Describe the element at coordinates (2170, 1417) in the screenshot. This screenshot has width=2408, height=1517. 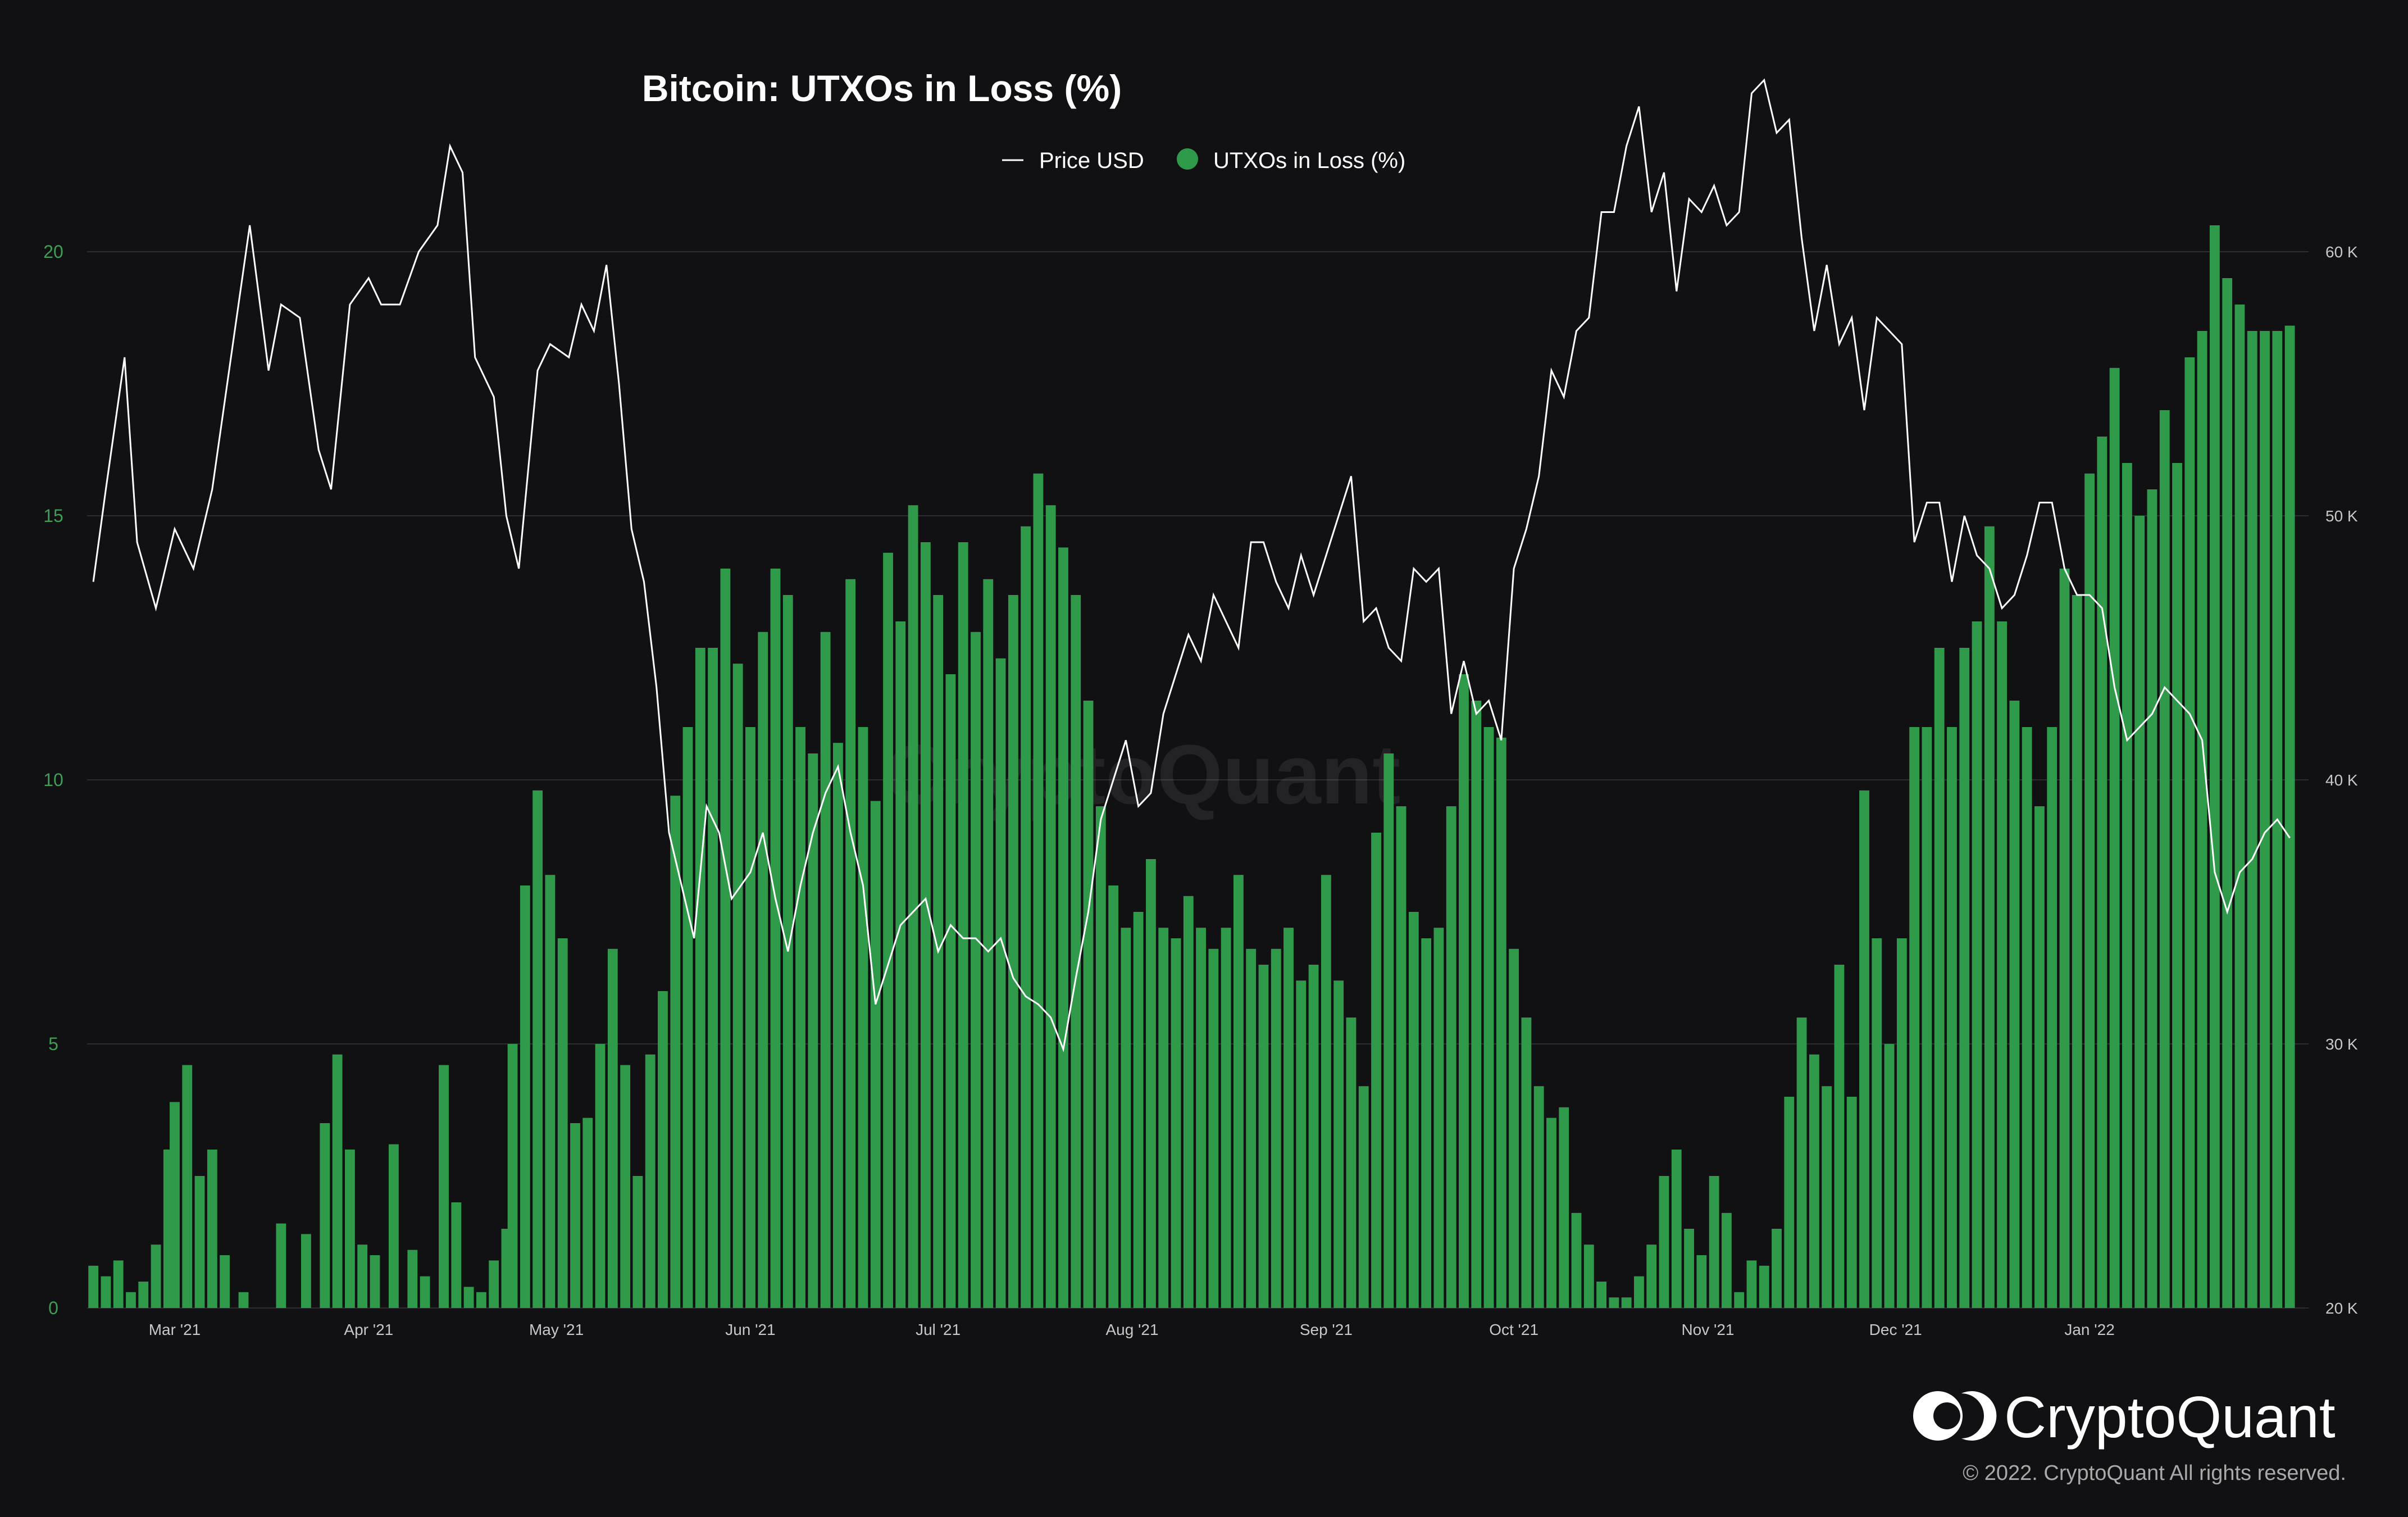
I see `brand-name: CryptoQuant` at that location.